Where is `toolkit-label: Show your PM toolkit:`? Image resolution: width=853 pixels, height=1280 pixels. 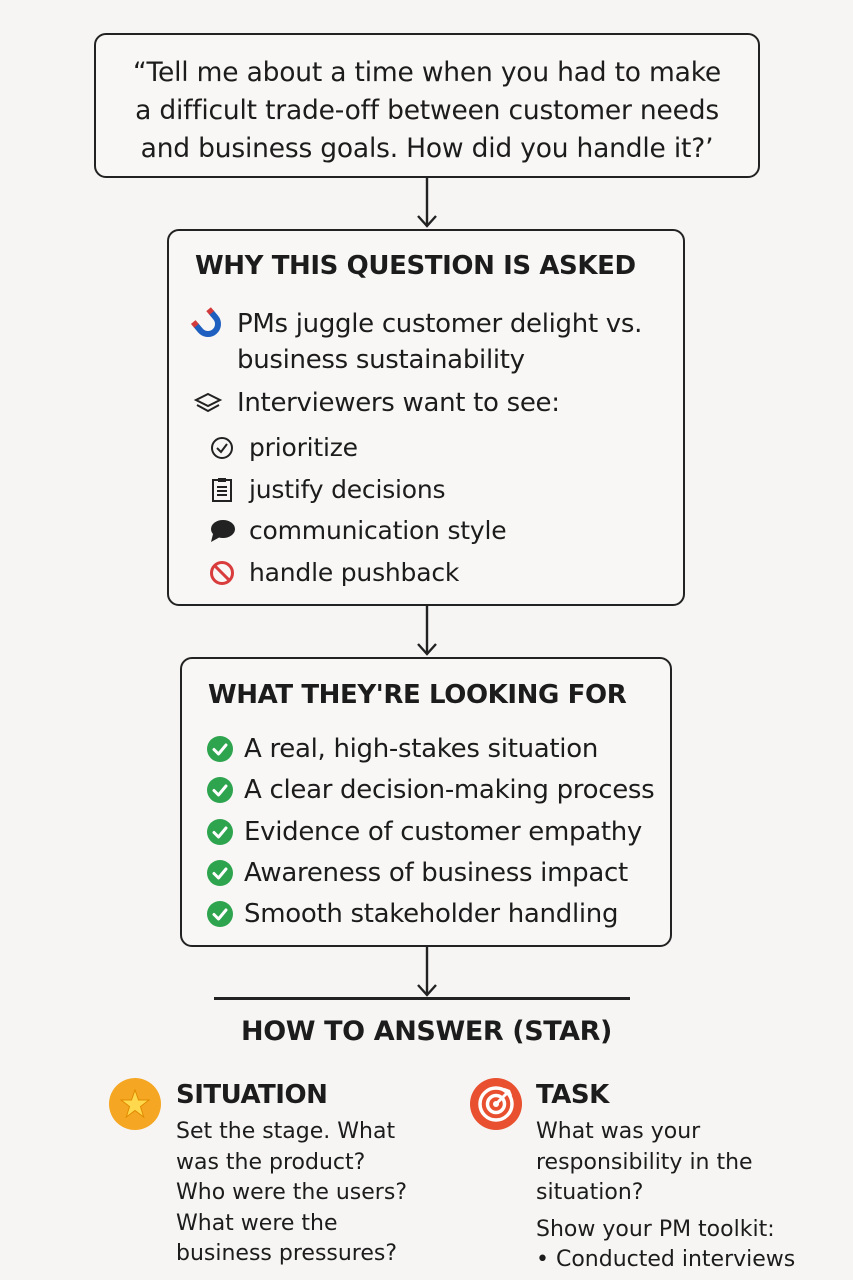
toolkit-label: Show your PM toolkit: is located at coordinates (655, 1229).